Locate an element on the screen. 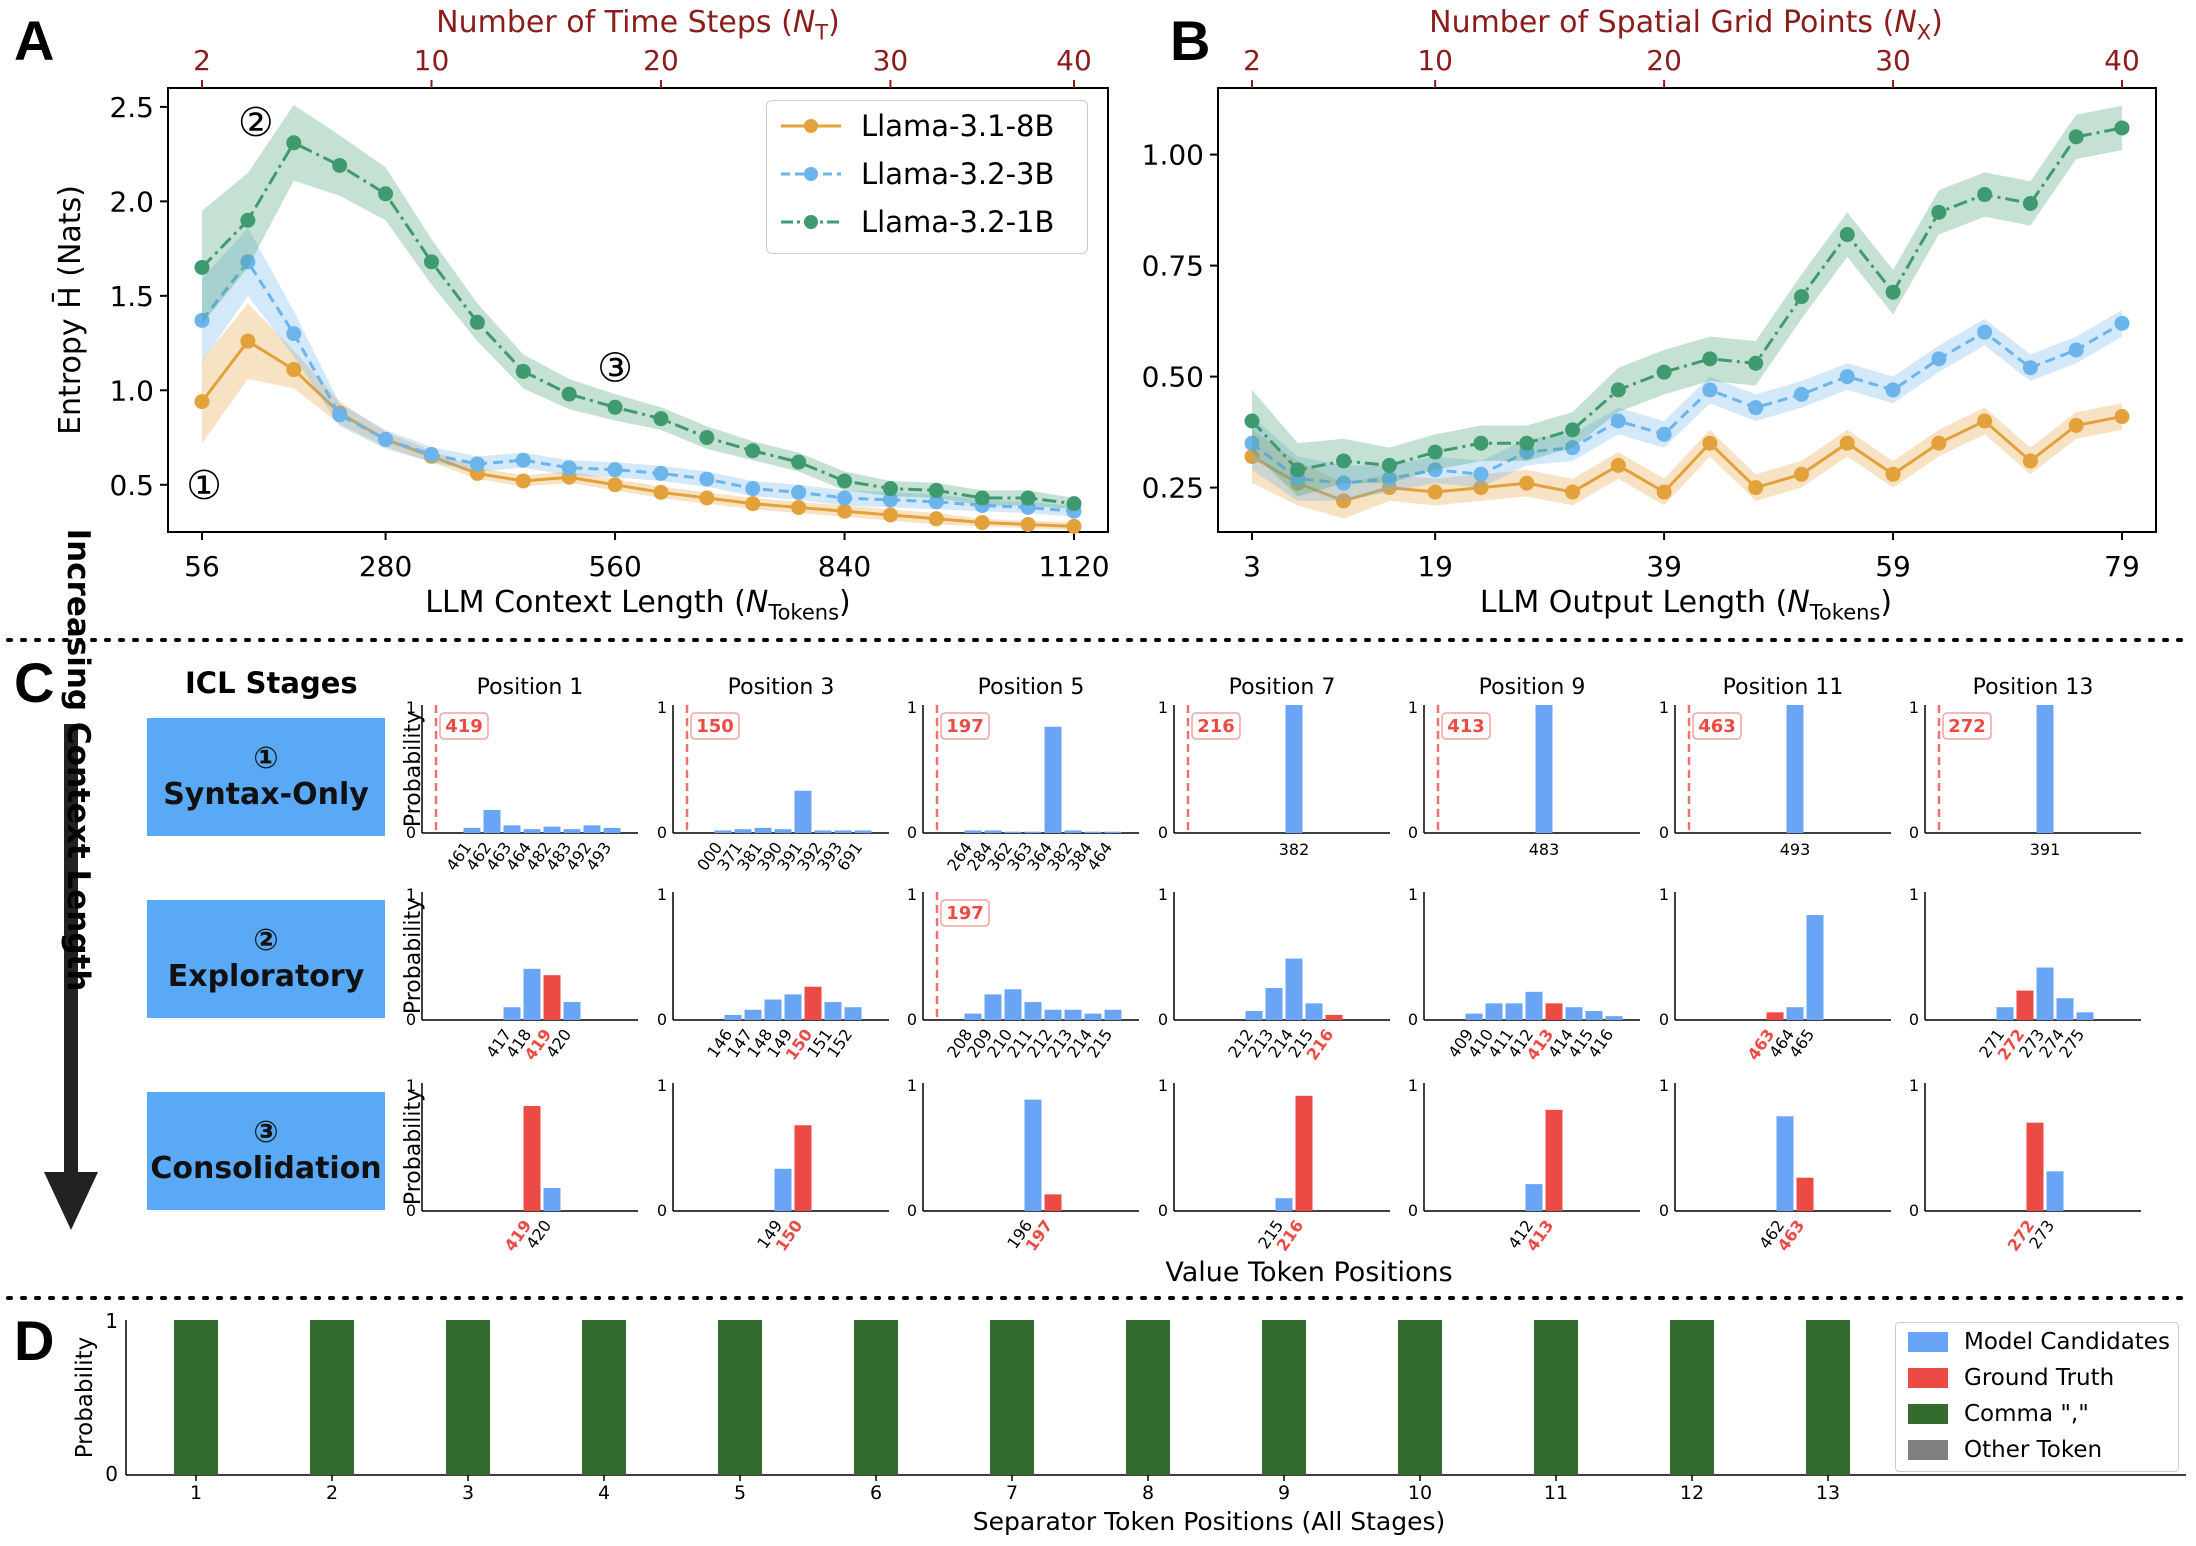 The image size is (2196, 1546). legend-item-llama-1b: Llama-3.2-1B is located at coordinates (934, 222).